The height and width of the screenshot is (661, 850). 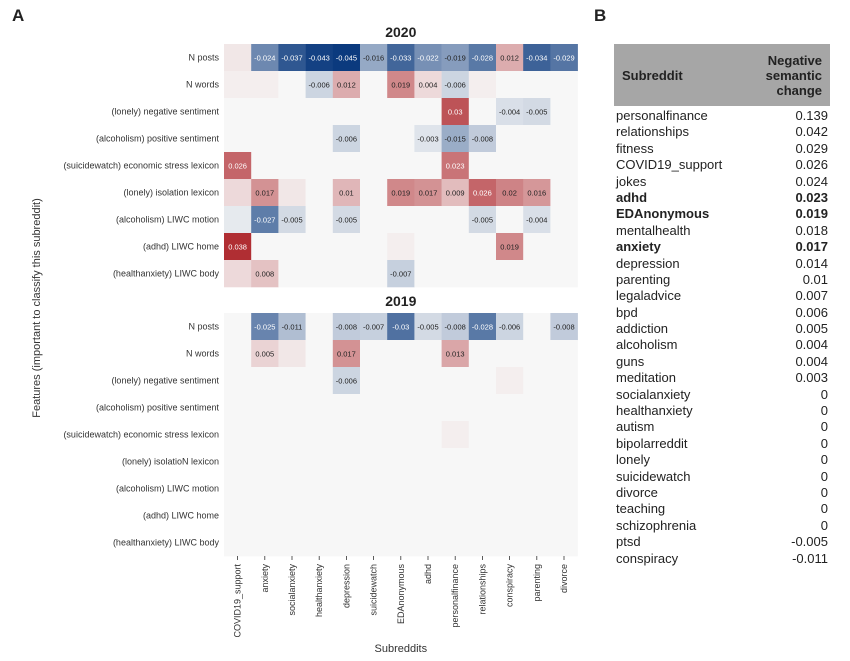 I want to click on subreddit-name: guns, so click(x=630, y=361).